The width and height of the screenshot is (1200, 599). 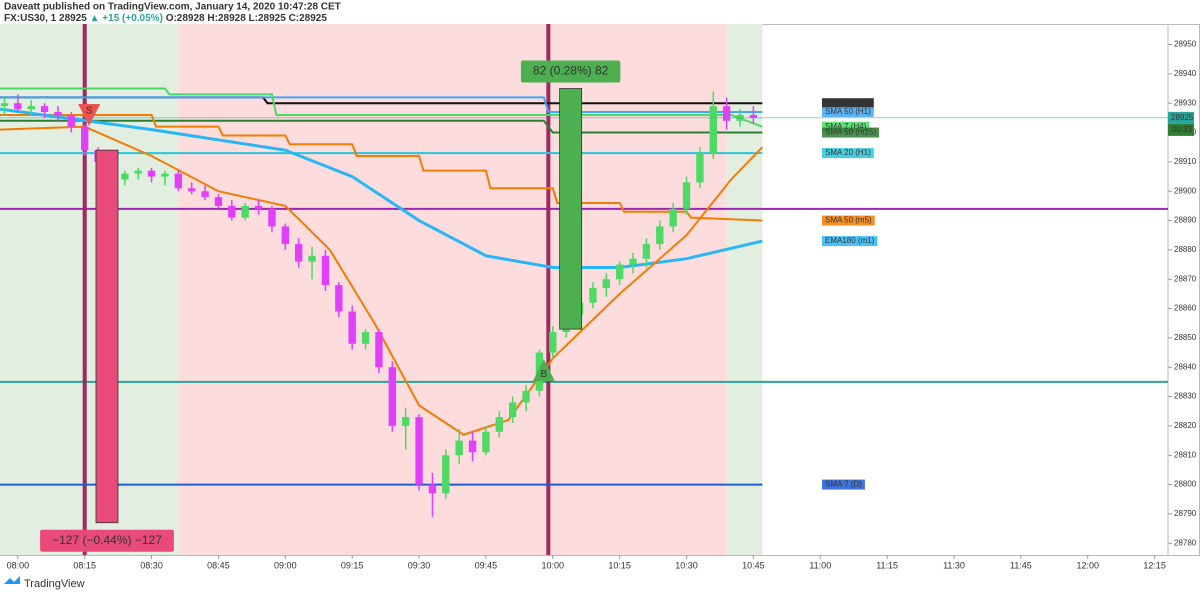 What do you see at coordinates (753, 565) in the screenshot?
I see `x-tick-label: 10:45` at bounding box center [753, 565].